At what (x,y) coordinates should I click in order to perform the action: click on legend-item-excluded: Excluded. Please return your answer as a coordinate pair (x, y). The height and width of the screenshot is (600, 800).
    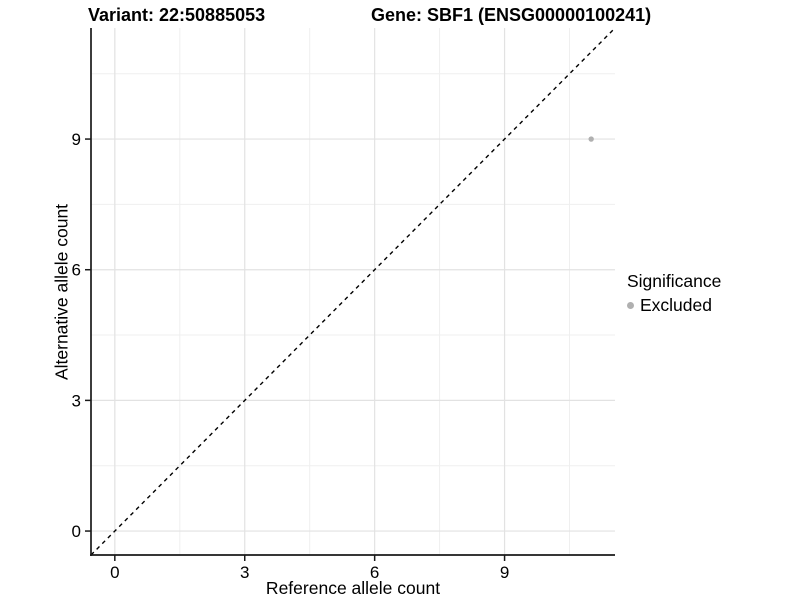
    Looking at the image, I should click on (674, 305).